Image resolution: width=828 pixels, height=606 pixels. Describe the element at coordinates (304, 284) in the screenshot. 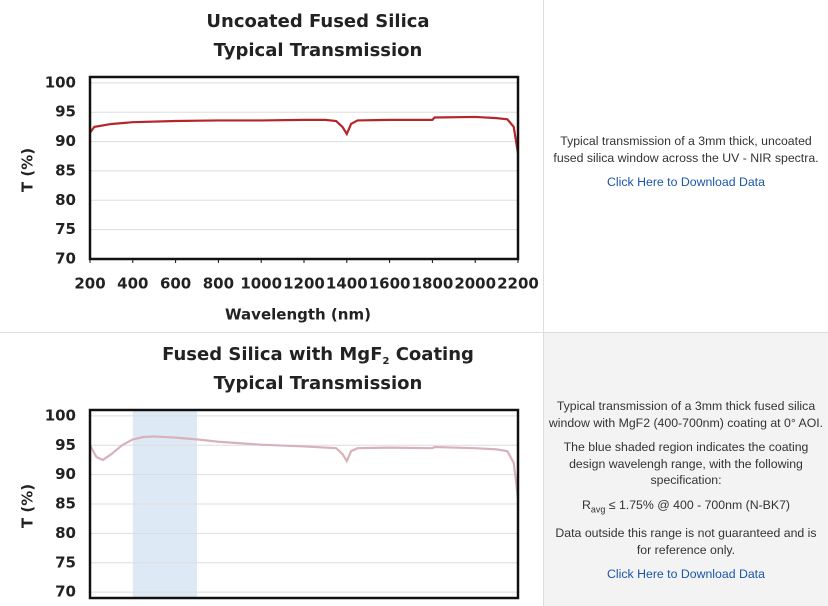

I see `x-tick-label: 1200` at that location.